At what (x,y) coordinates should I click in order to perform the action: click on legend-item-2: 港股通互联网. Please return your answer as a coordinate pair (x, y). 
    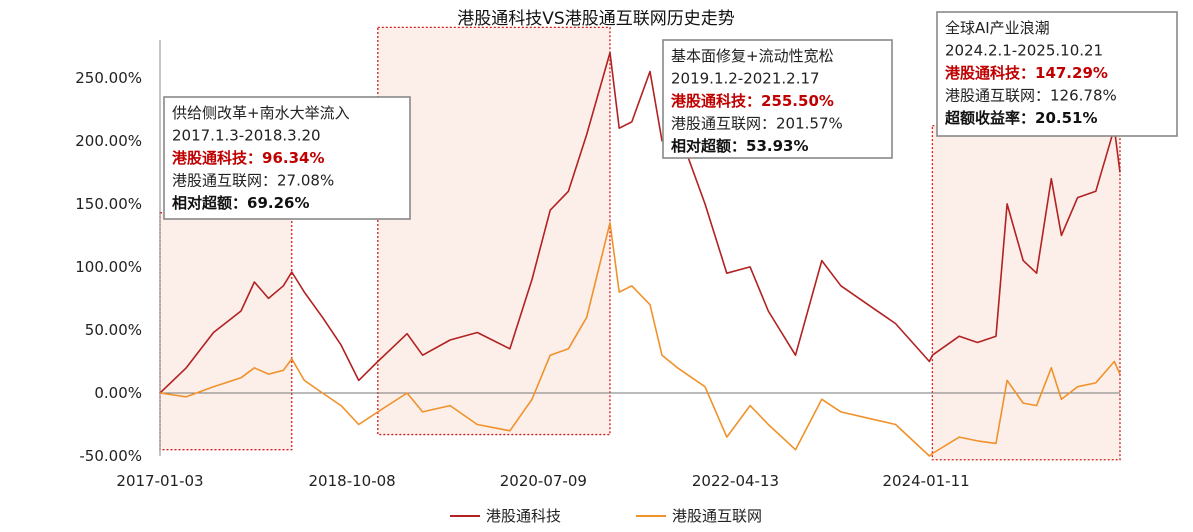
    Looking at the image, I should click on (699, 516).